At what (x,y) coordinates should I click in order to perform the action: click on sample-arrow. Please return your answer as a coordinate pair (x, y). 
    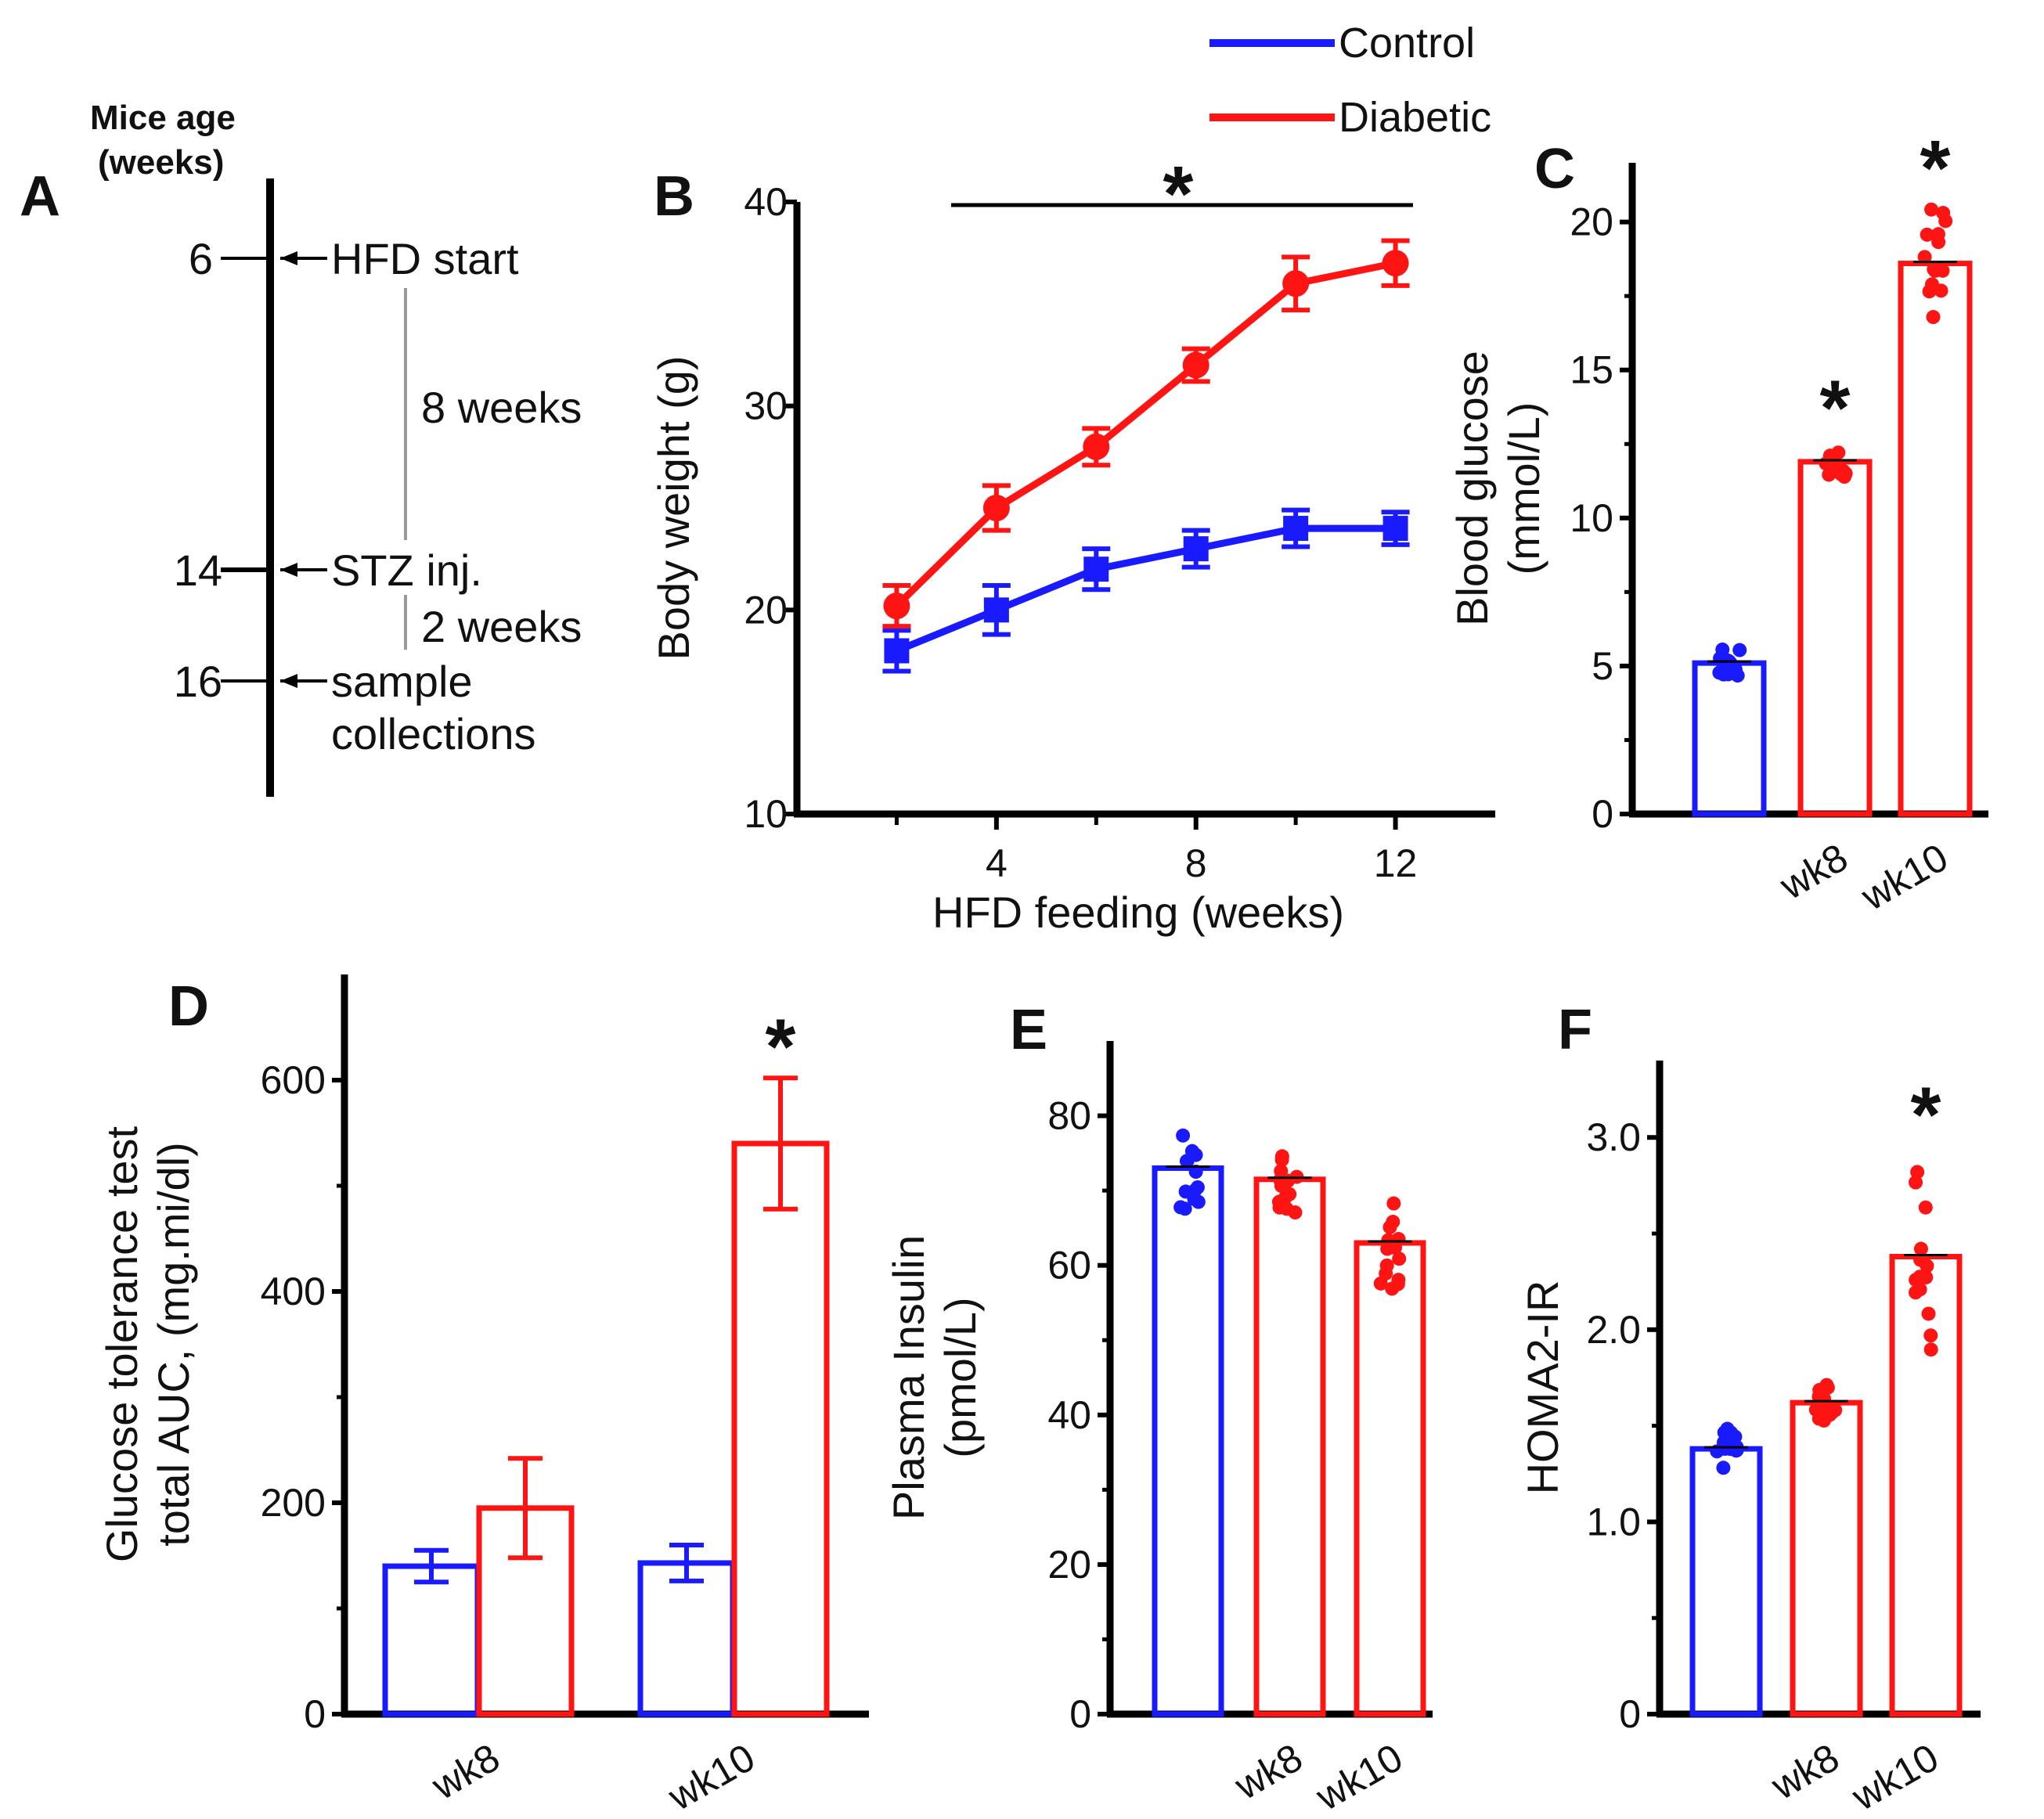
    Looking at the image, I should click on (303, 681).